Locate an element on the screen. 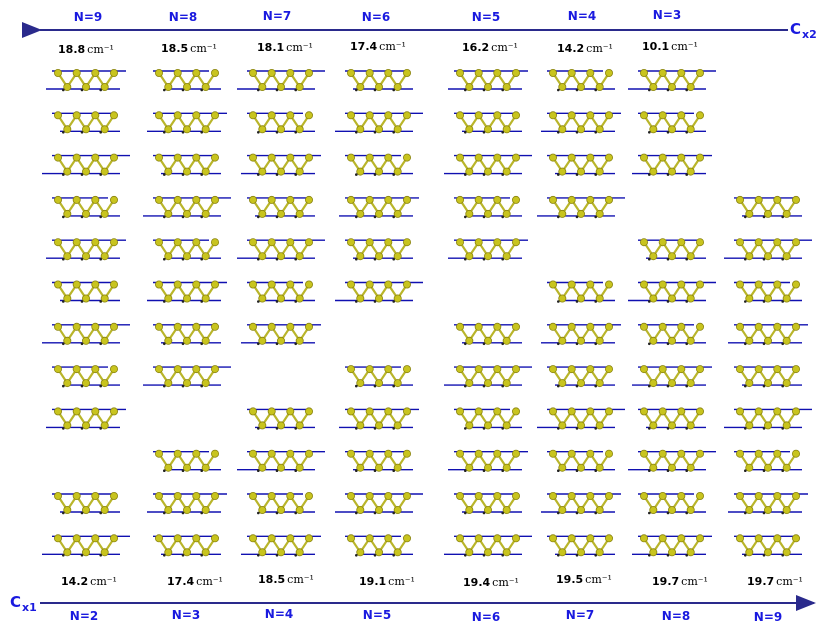 This screenshot has width=830, height=635. bottom-frequency: 19.1 cm⁻¹ is located at coordinates (387, 581).